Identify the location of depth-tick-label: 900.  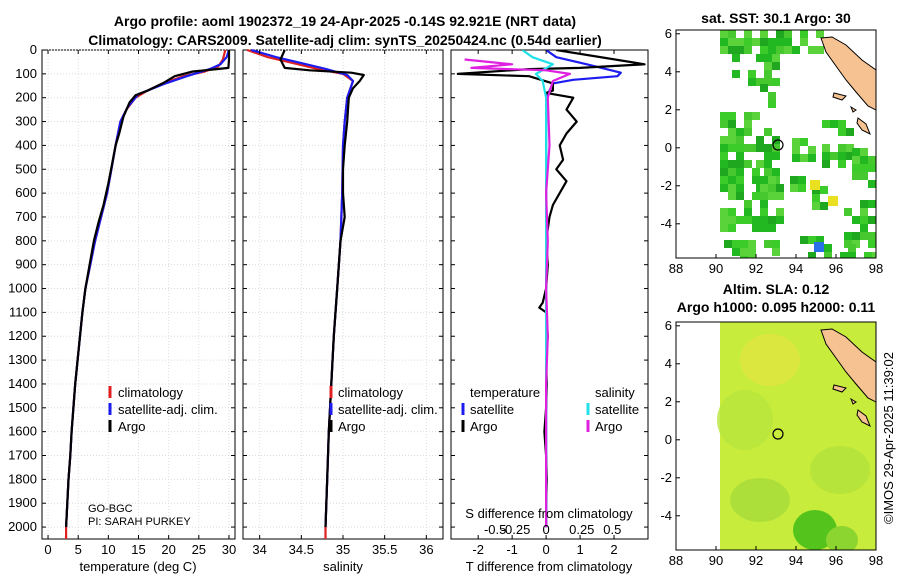
(26, 264).